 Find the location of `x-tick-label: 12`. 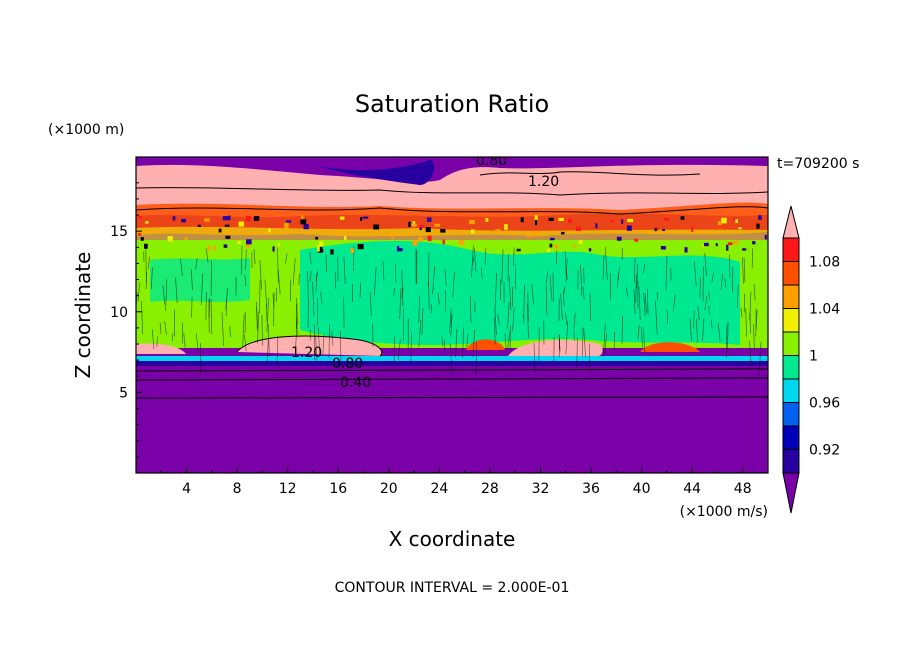

x-tick-label: 12 is located at coordinates (288, 489).